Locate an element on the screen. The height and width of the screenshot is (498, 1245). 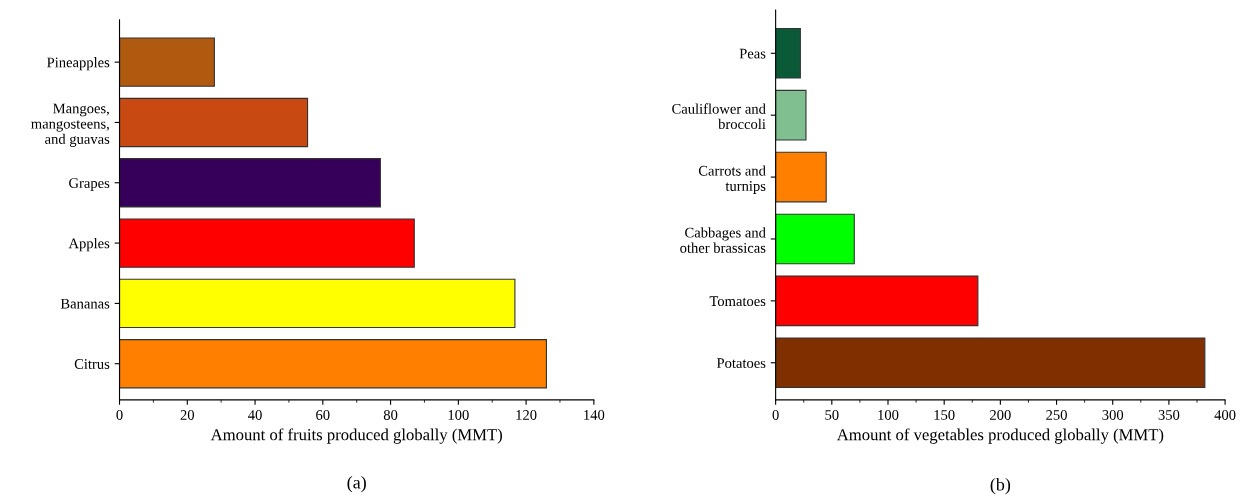
text: (a) is located at coordinates (356, 484).